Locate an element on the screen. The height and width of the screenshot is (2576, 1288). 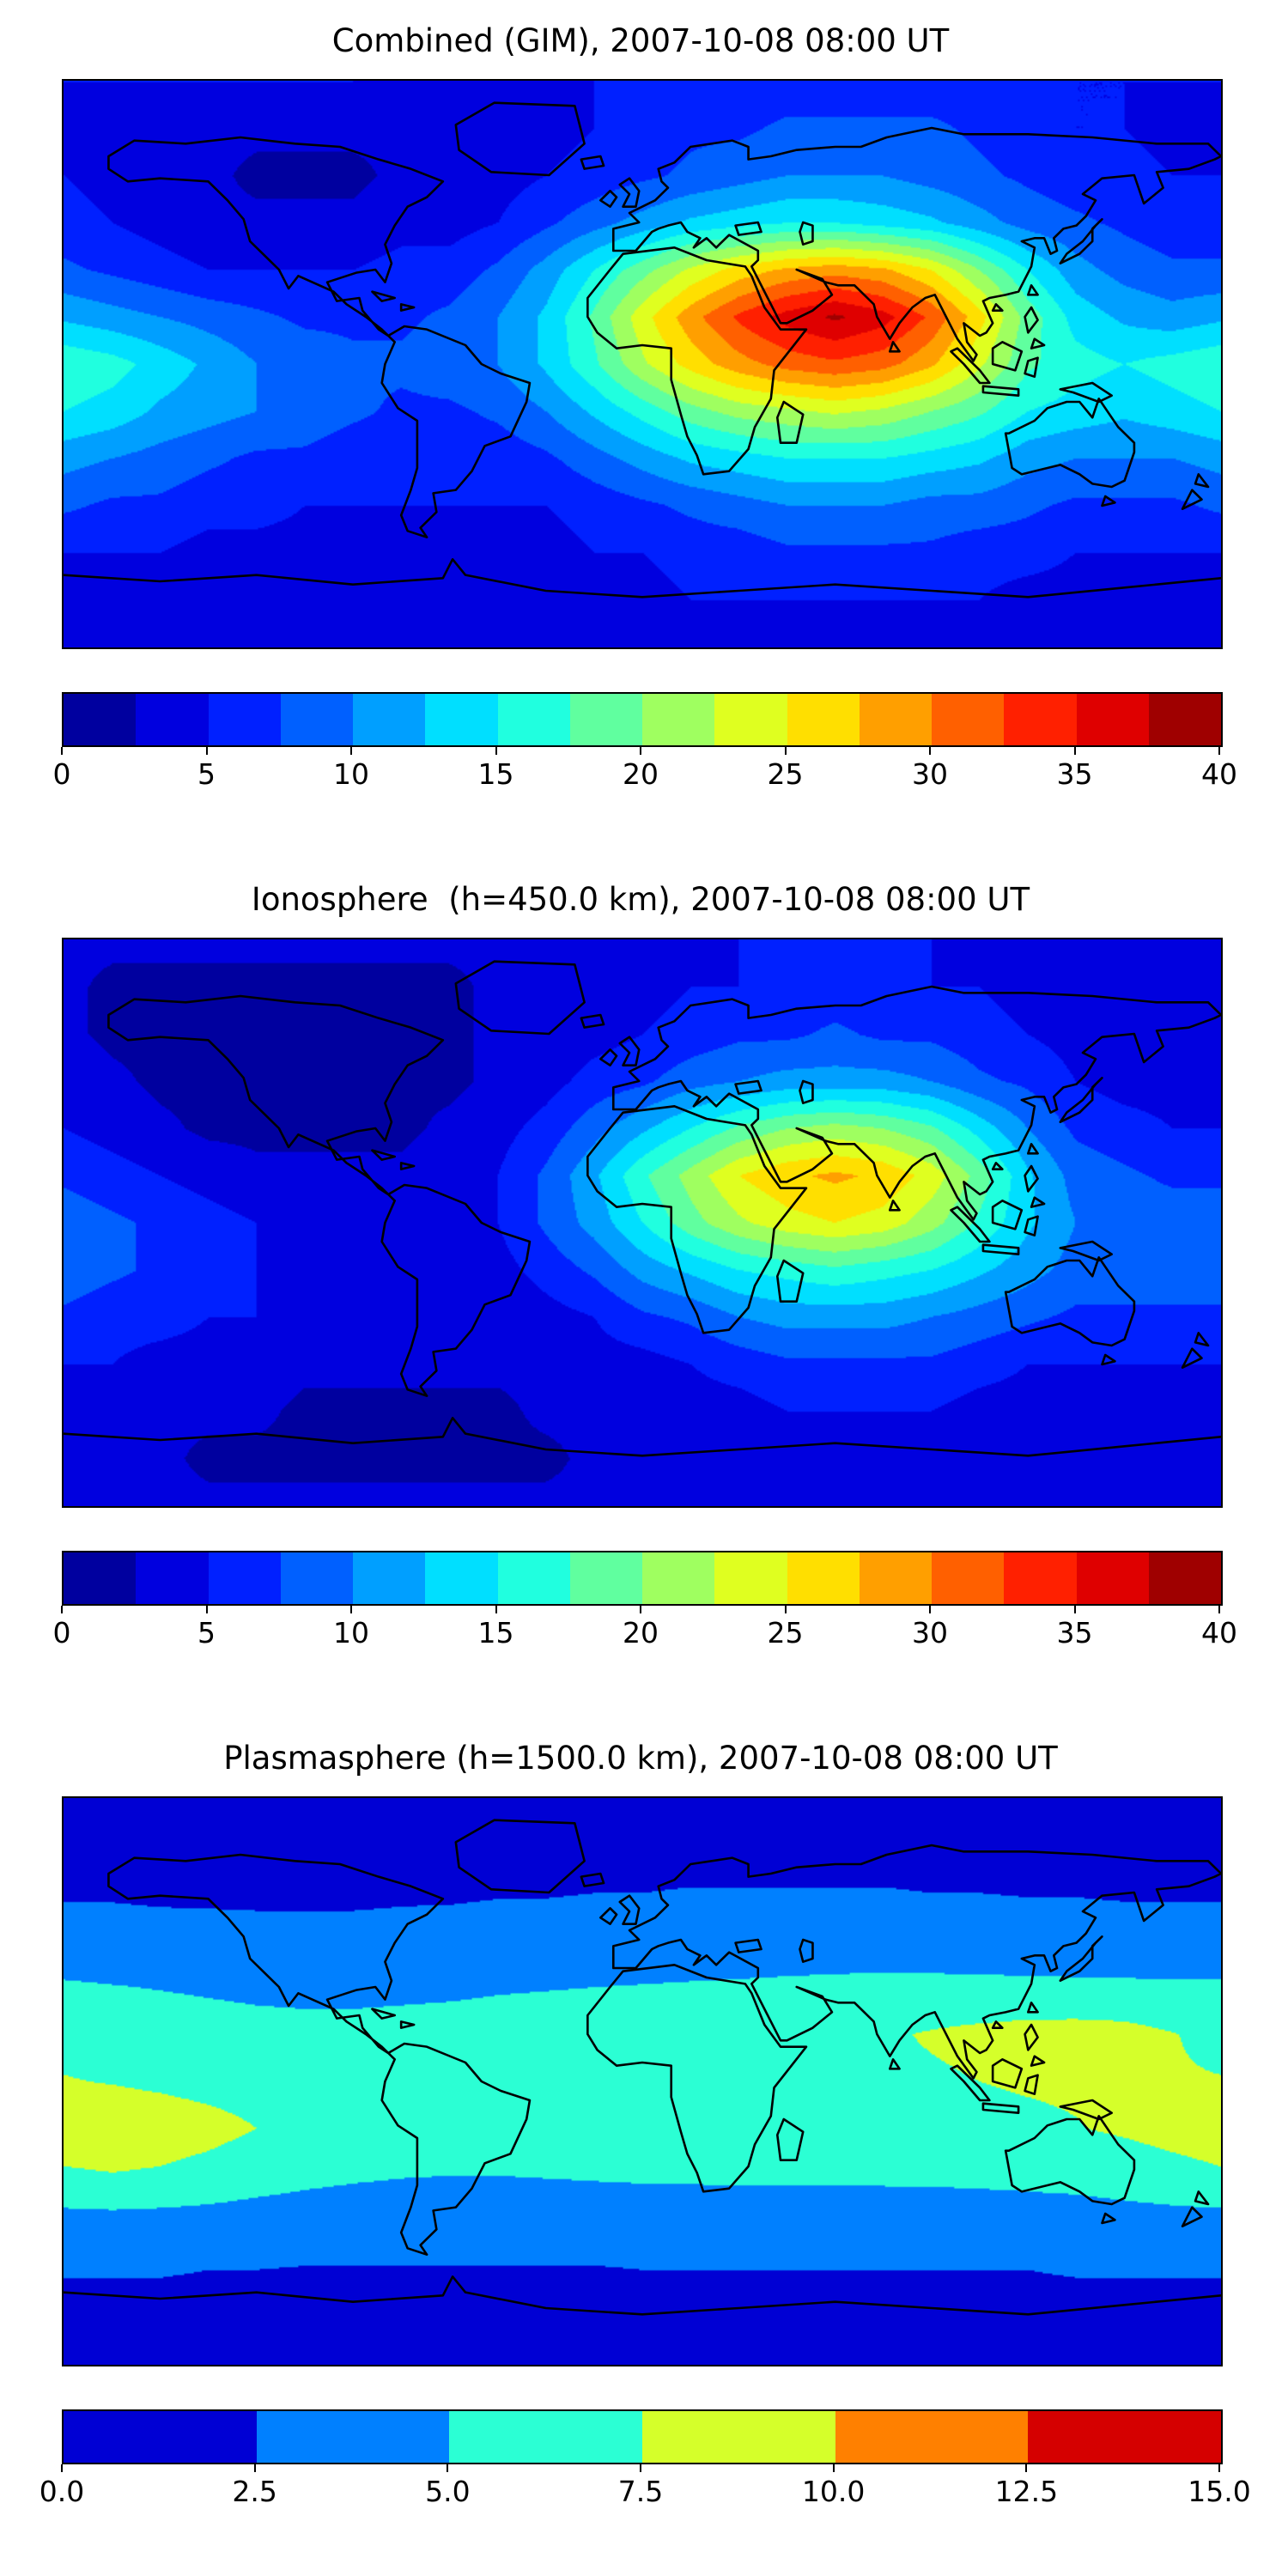
colorbar-tick-label: 12.5 is located at coordinates (1027, 2492).